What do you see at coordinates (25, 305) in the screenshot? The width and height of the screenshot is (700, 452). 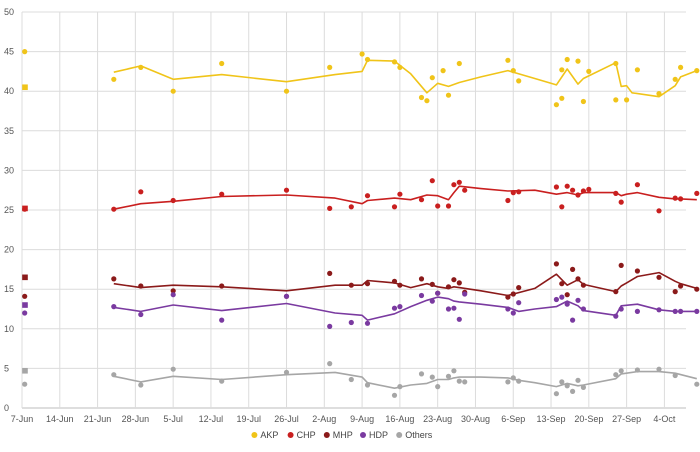 I see `election-marker-hdp` at bounding box center [25, 305].